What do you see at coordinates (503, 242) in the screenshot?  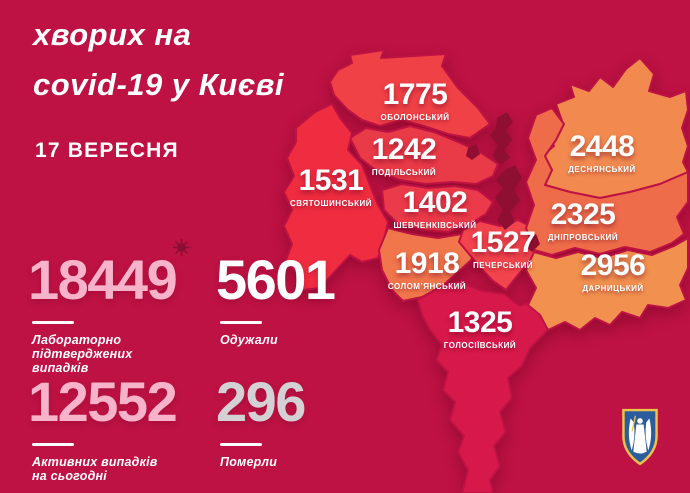 I see `district-case-count: 1527` at bounding box center [503, 242].